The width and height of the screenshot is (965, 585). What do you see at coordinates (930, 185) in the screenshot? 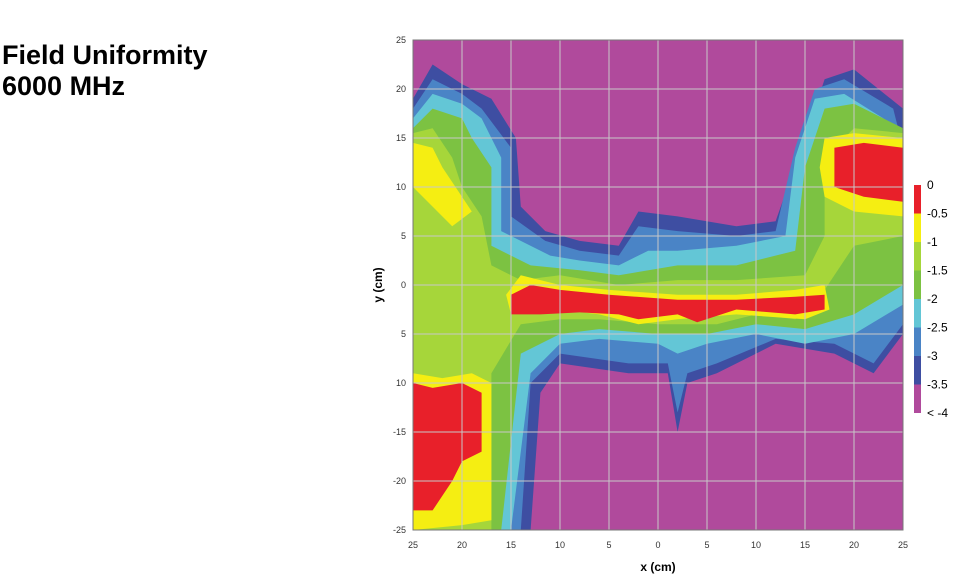
I see `legend-label: 0` at bounding box center [930, 185].